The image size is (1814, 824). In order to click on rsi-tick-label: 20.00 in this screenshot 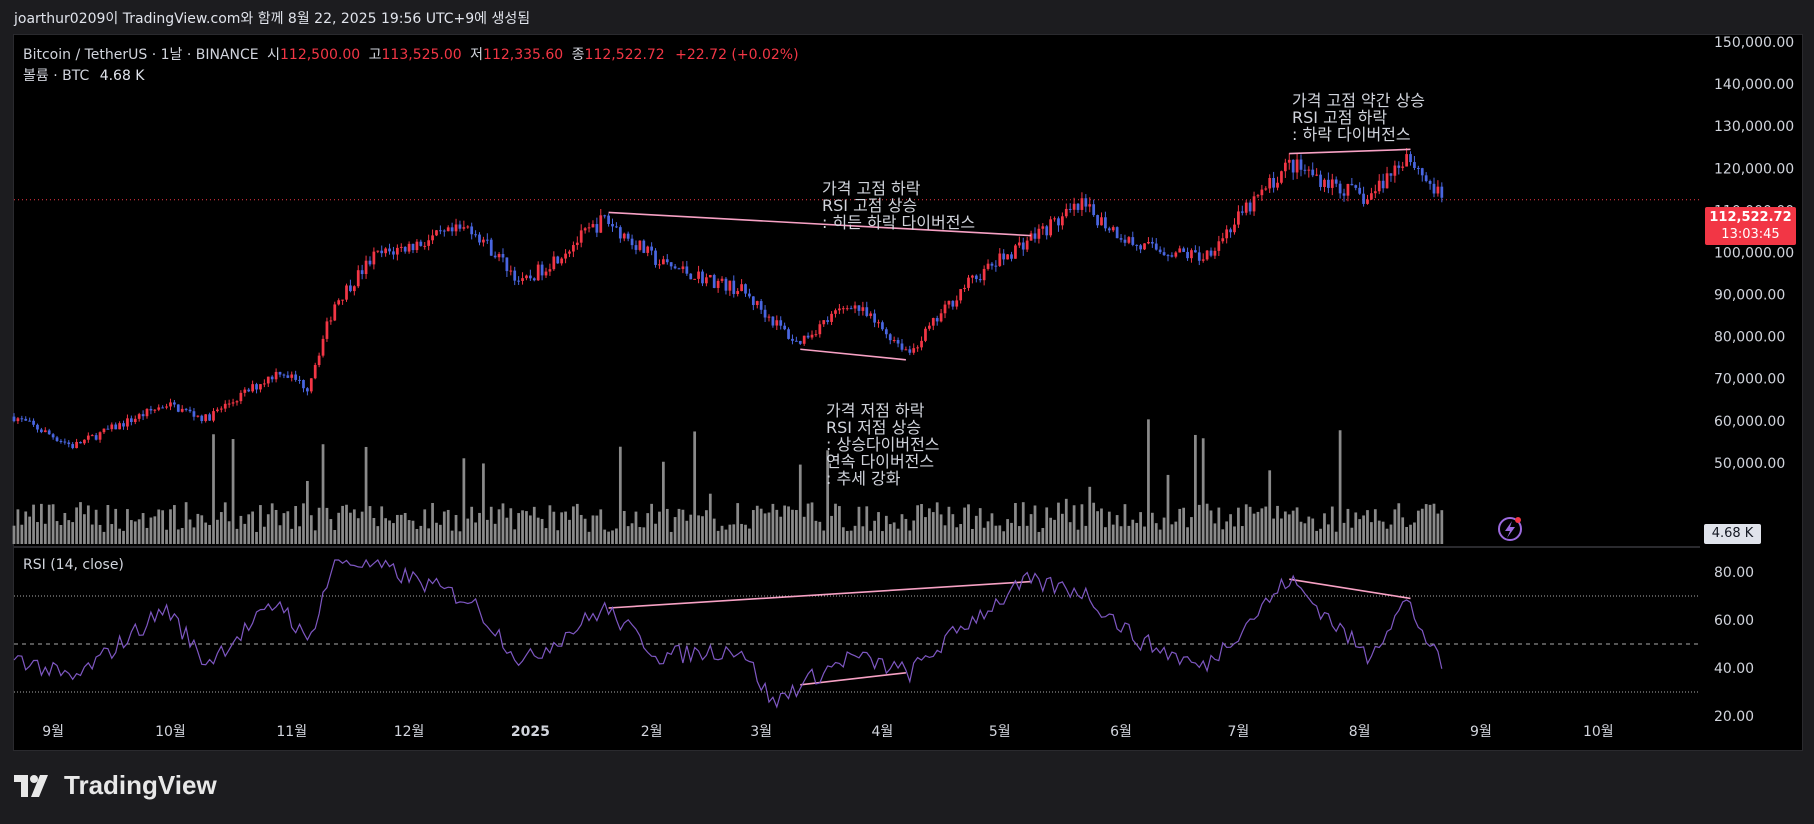, I will do `click(1734, 717)`.